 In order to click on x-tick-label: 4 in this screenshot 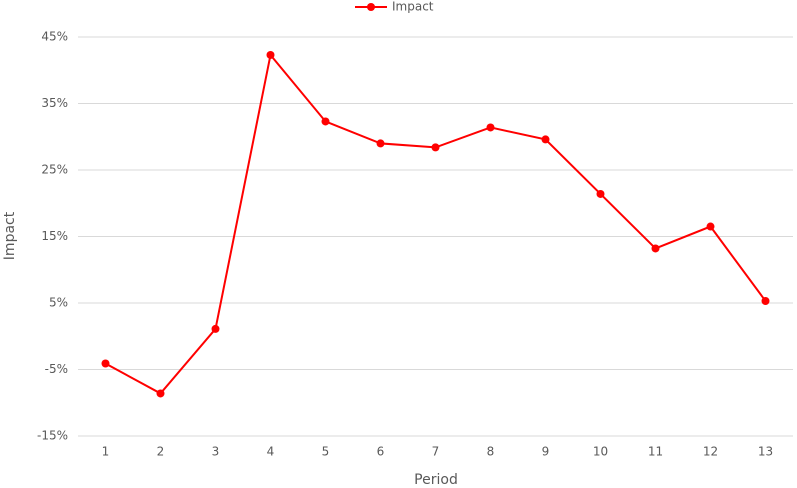, I will do `click(271, 452)`.